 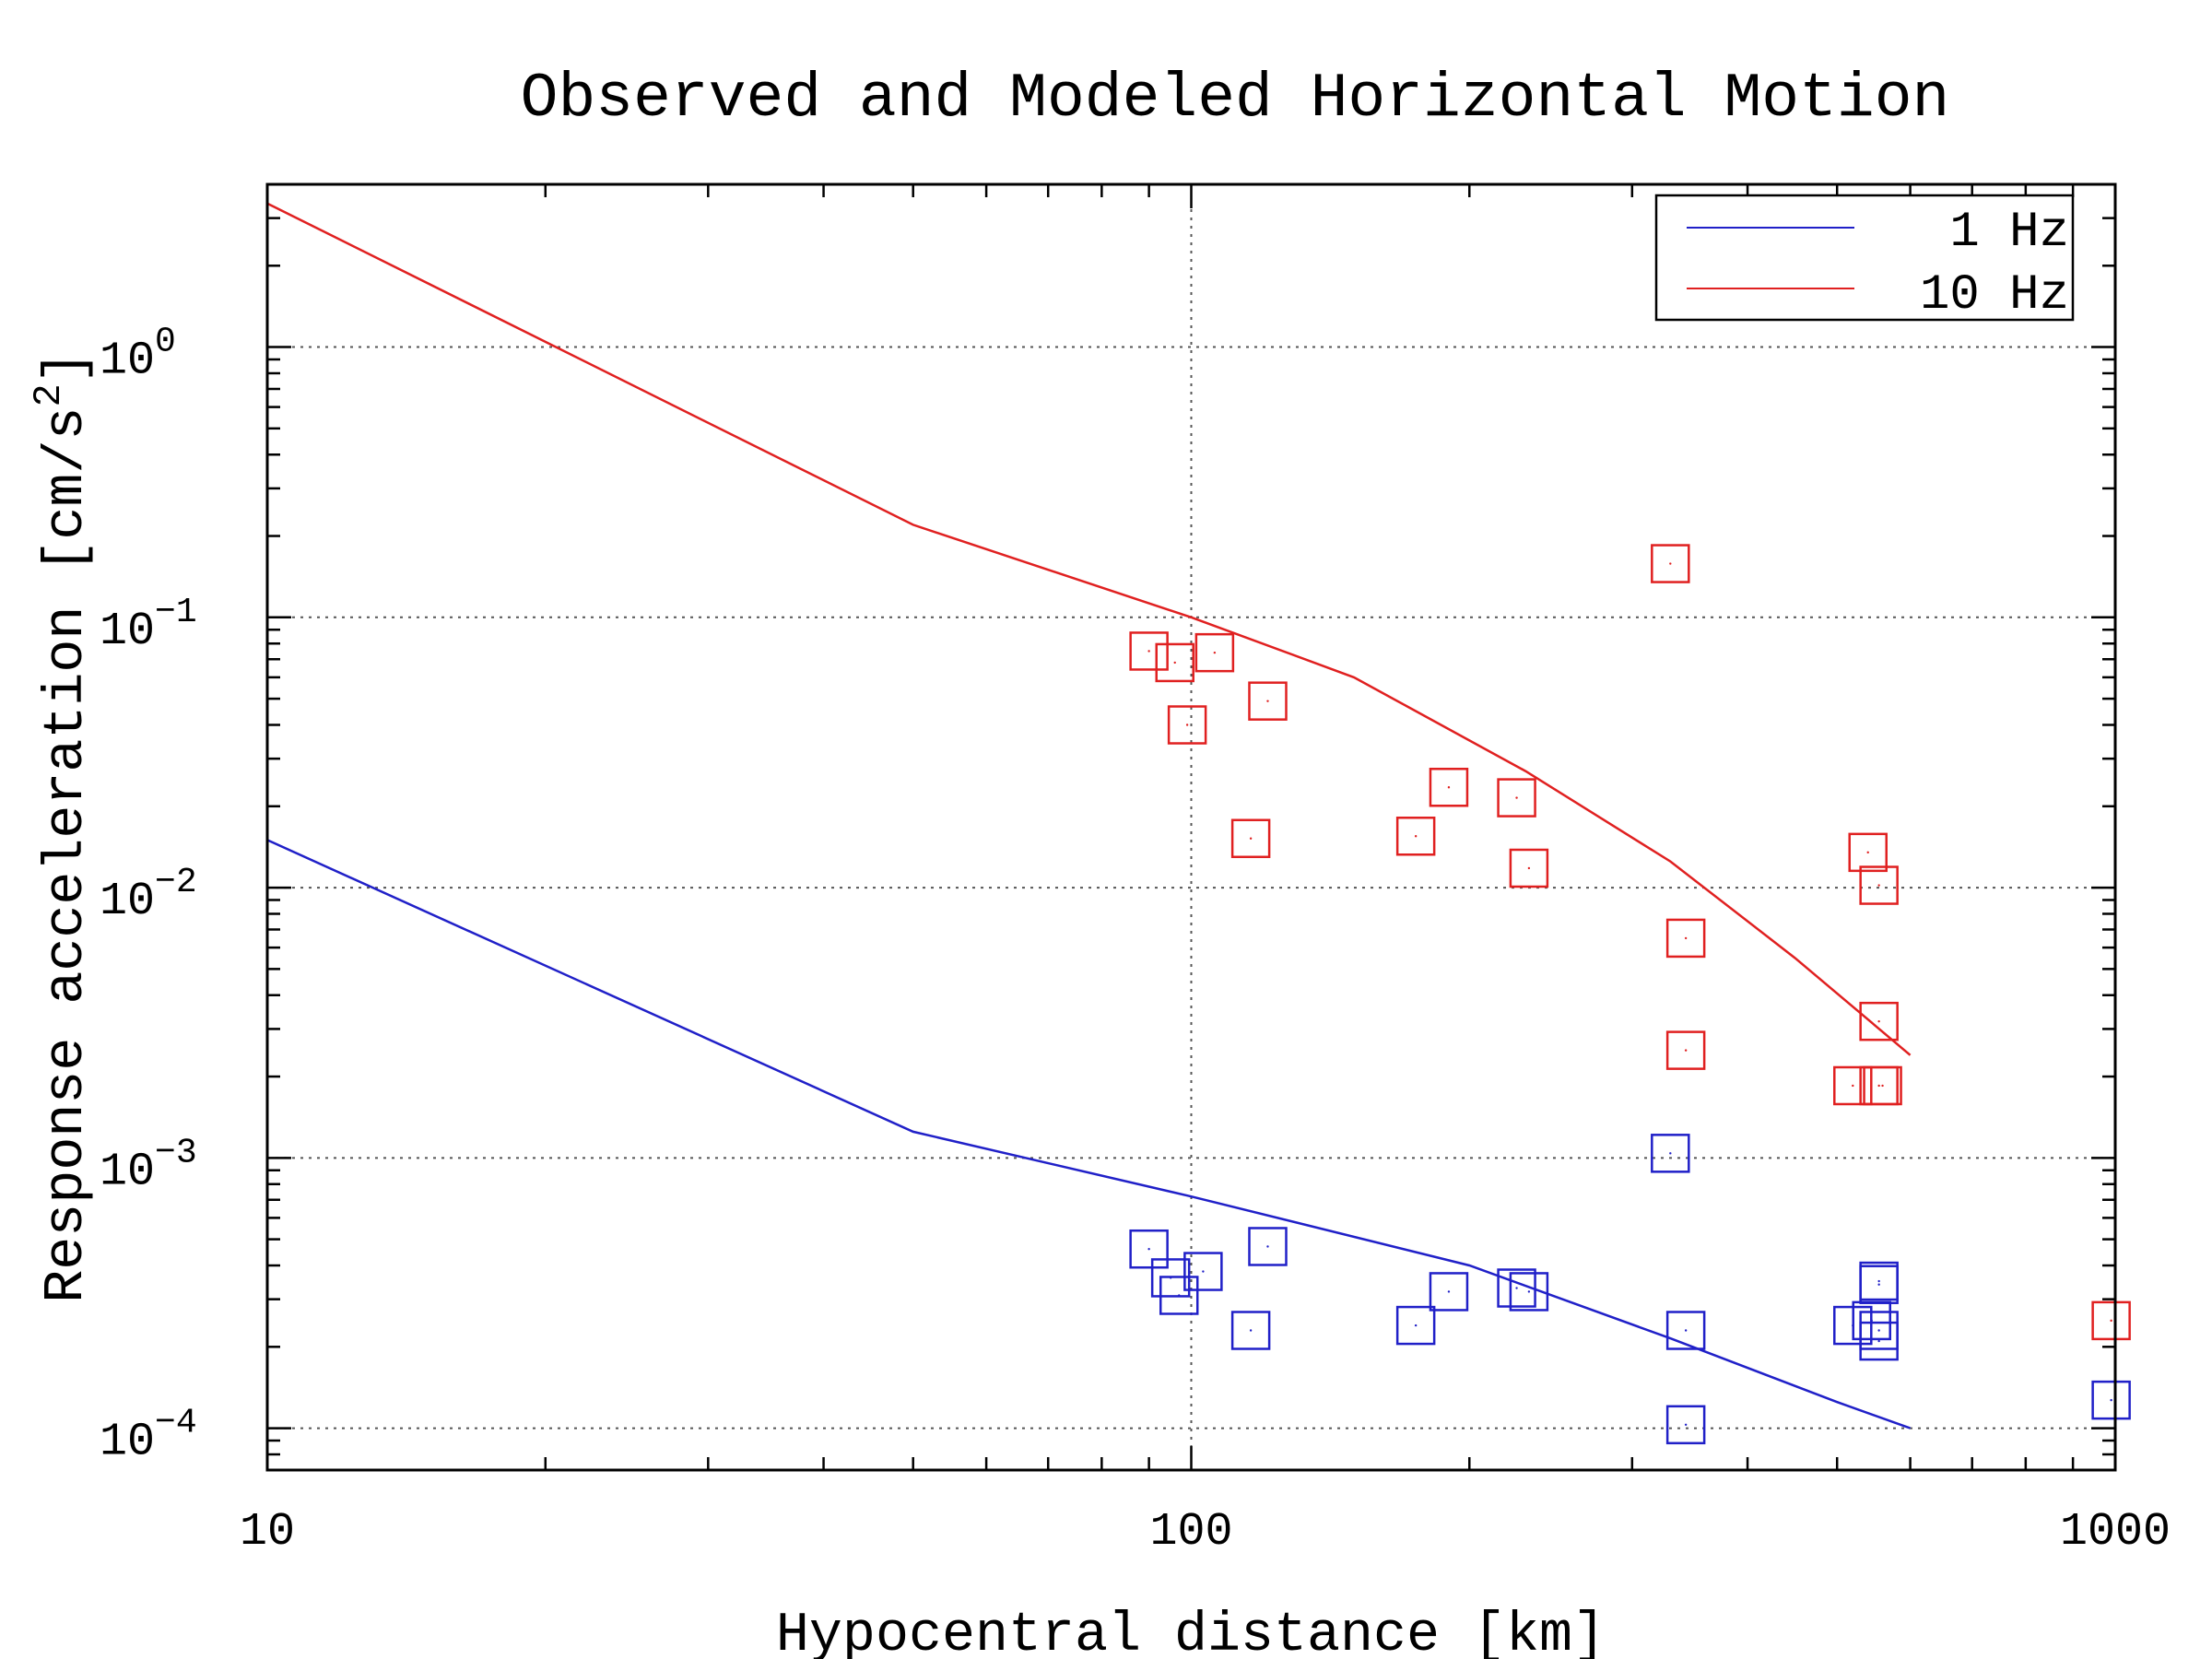 I want to click on y-tick-label: 10⁻¹, so click(x=148, y=625).